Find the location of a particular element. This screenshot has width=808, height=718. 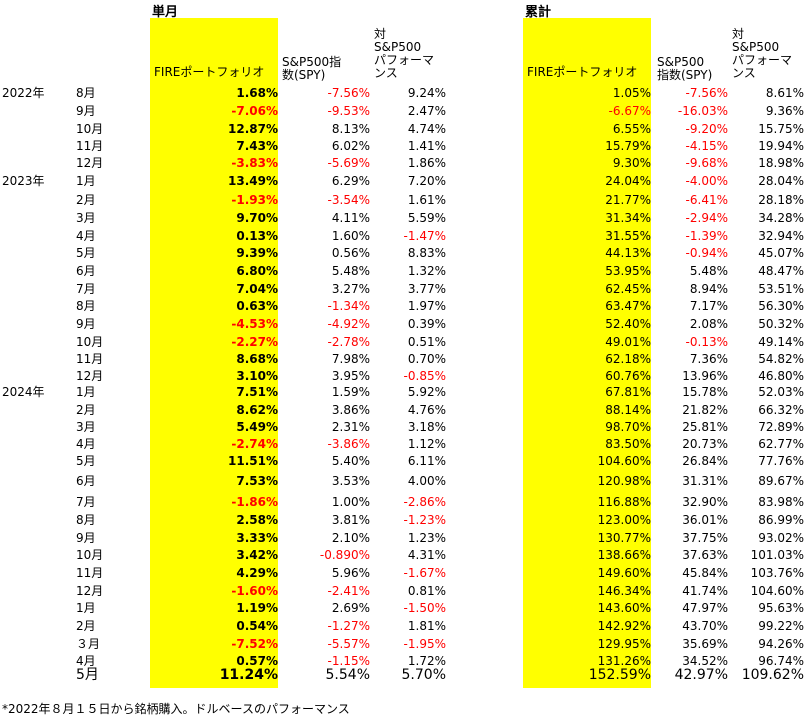

month-label: 2月 is located at coordinates (86, 626).